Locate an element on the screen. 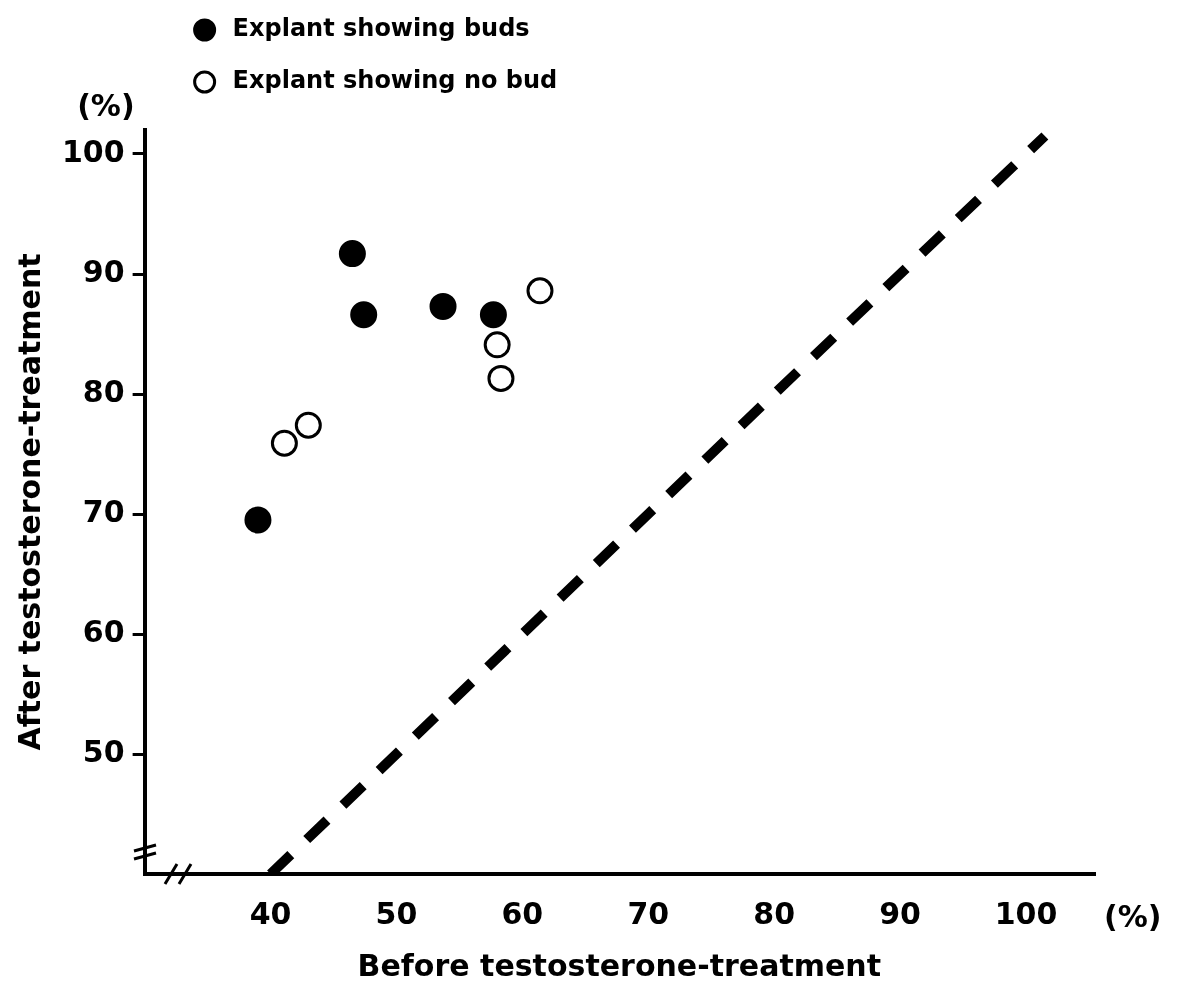 The height and width of the screenshot is (1000, 1184). legend-label: Explant showing buds is located at coordinates (381, 28).